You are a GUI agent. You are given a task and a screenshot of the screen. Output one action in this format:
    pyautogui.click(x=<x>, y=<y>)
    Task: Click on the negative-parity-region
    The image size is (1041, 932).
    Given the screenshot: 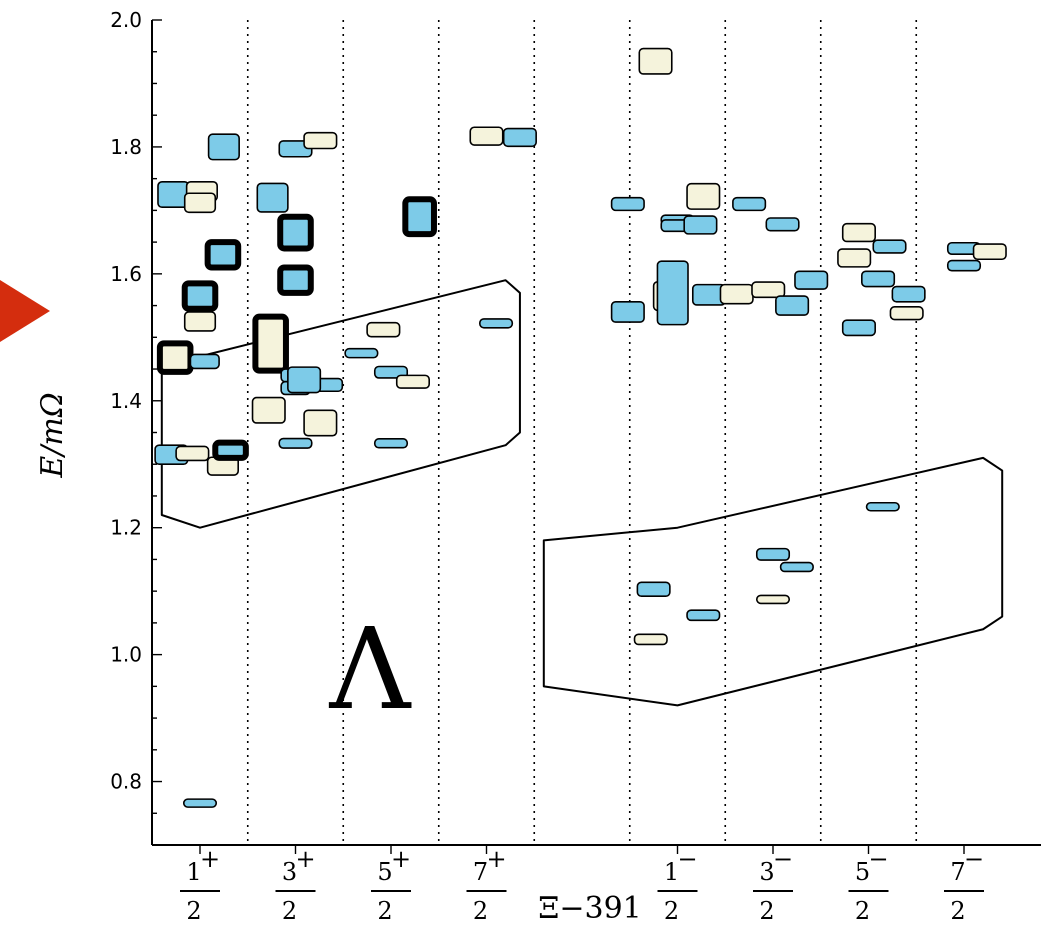 What is the action you would take?
    pyautogui.click(x=773, y=581)
    